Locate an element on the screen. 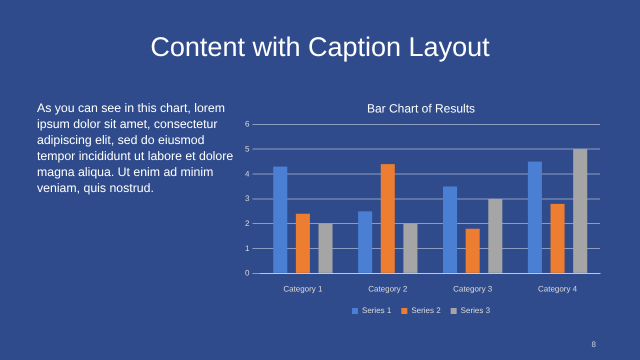 This screenshot has height=360, width=640. y-tick-label: 3 is located at coordinates (247, 199).